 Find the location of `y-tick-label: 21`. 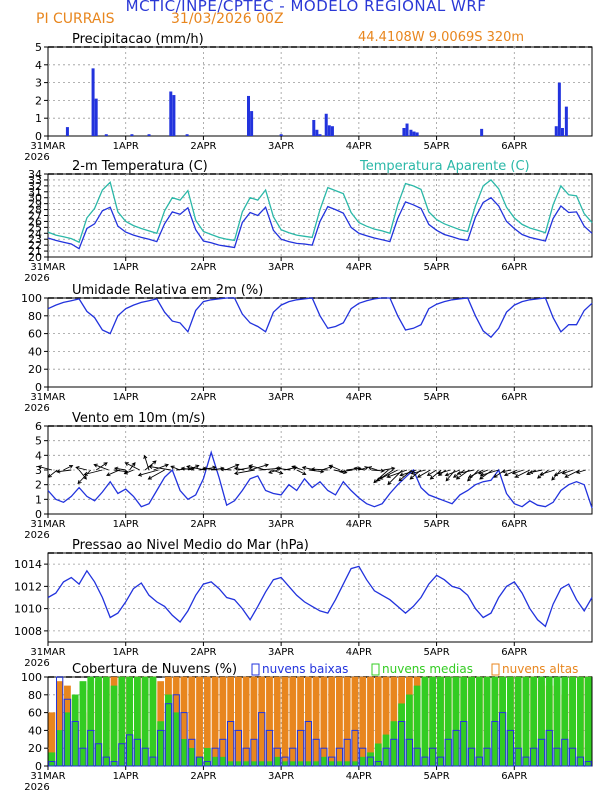

y-tick-label: 21 is located at coordinates (35, 251).